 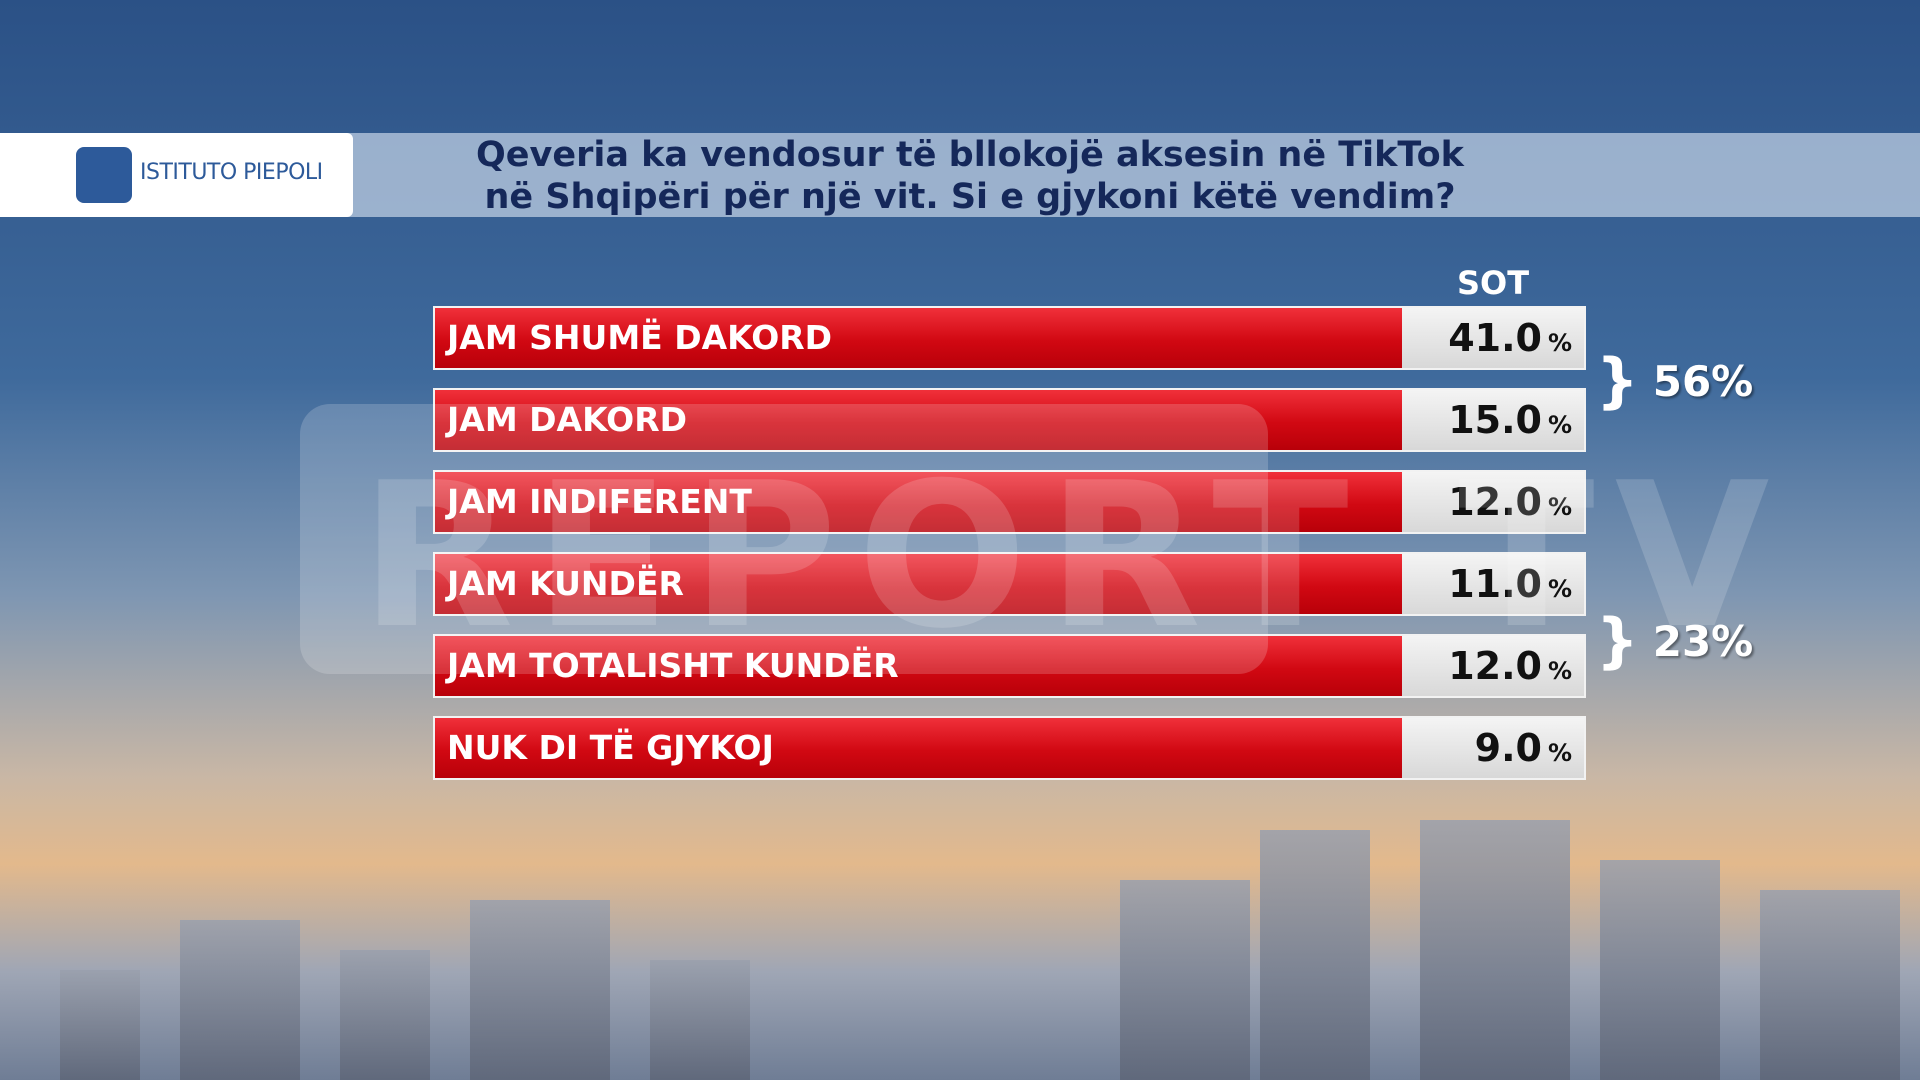 I want to click on column-header: SOT, so click(x=1493, y=283).